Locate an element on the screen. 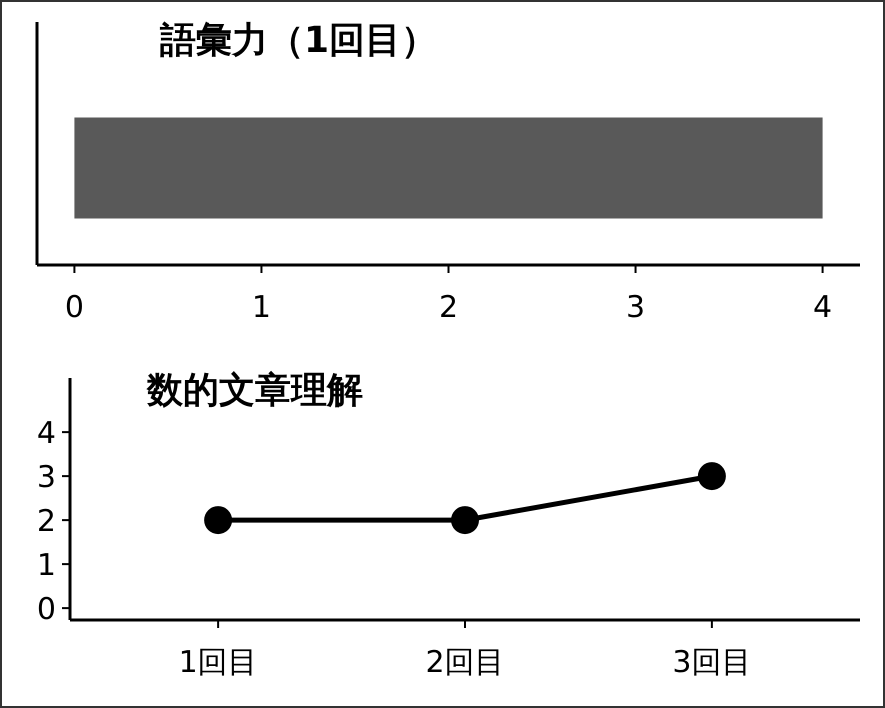 The height and width of the screenshot is (708, 885). chart-title: 数的文章理解 is located at coordinates (254, 390).